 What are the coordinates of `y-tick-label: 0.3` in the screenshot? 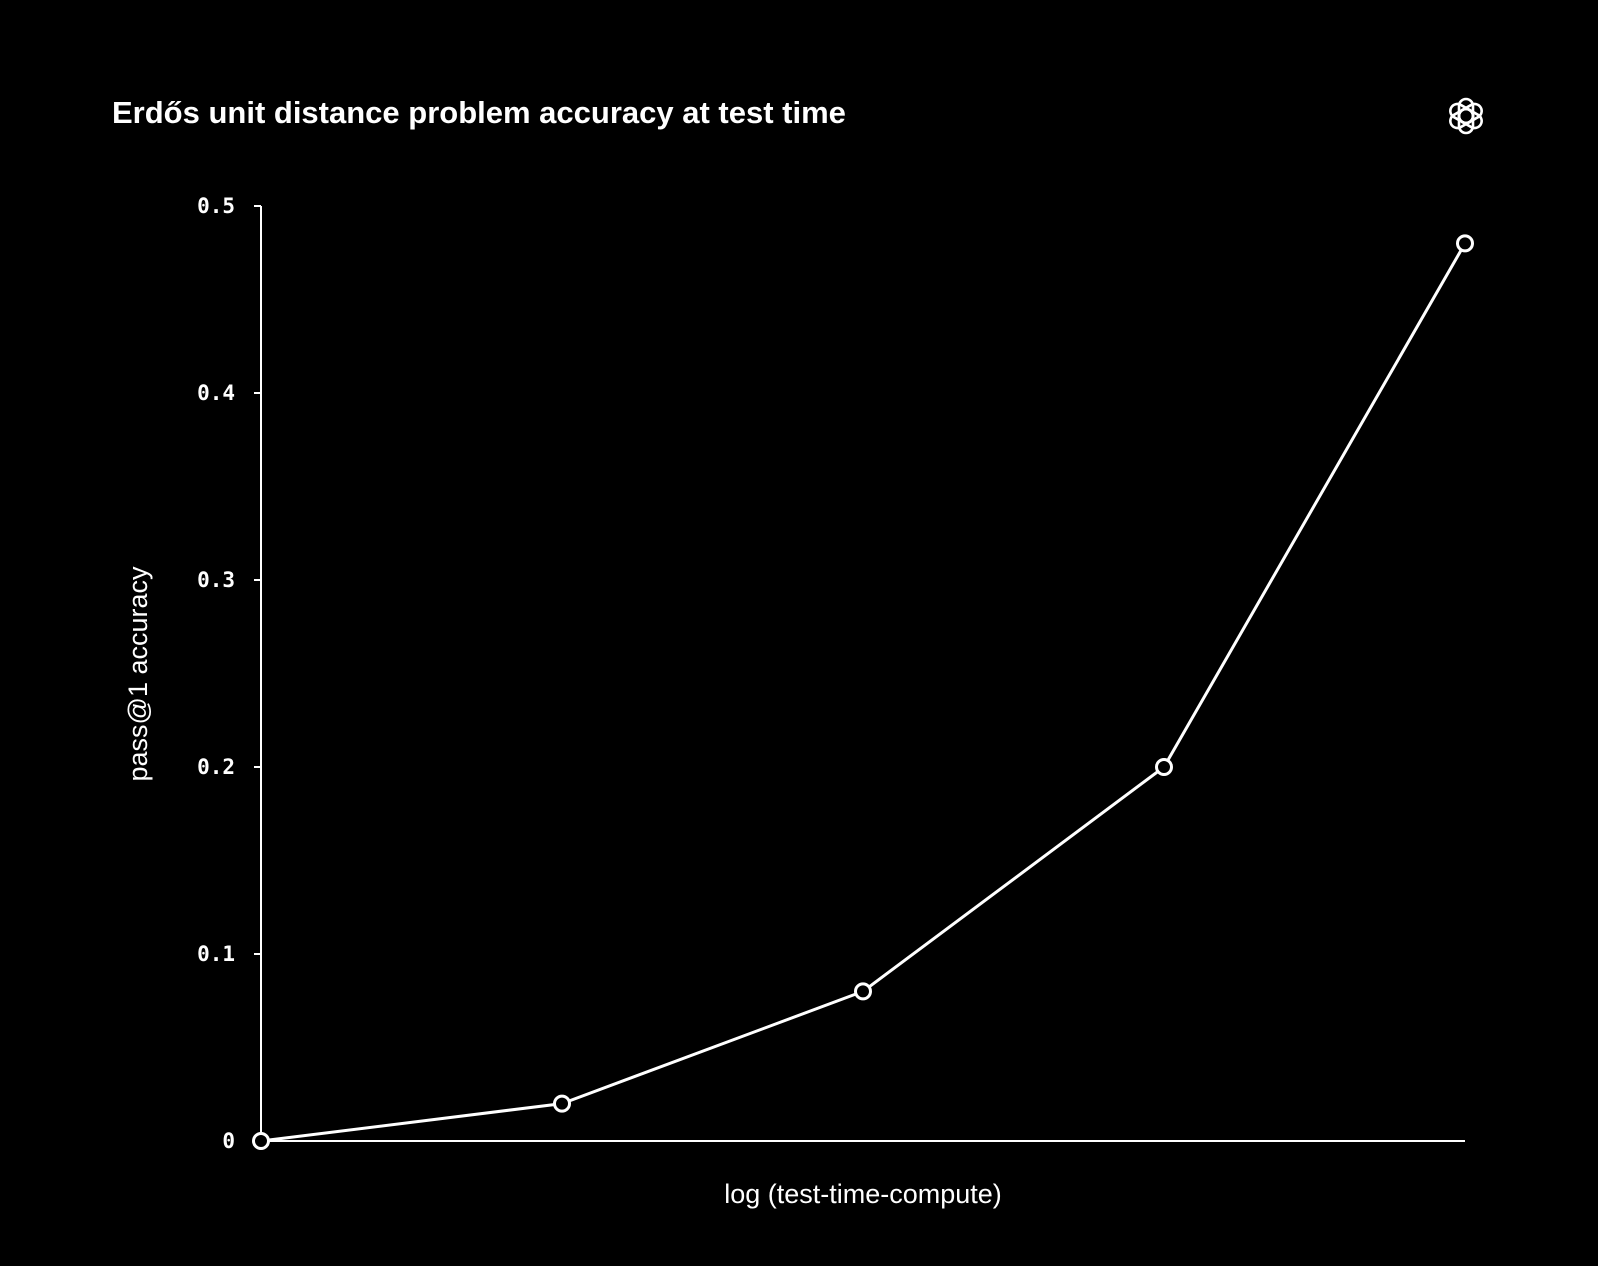 It's located at (216, 580).